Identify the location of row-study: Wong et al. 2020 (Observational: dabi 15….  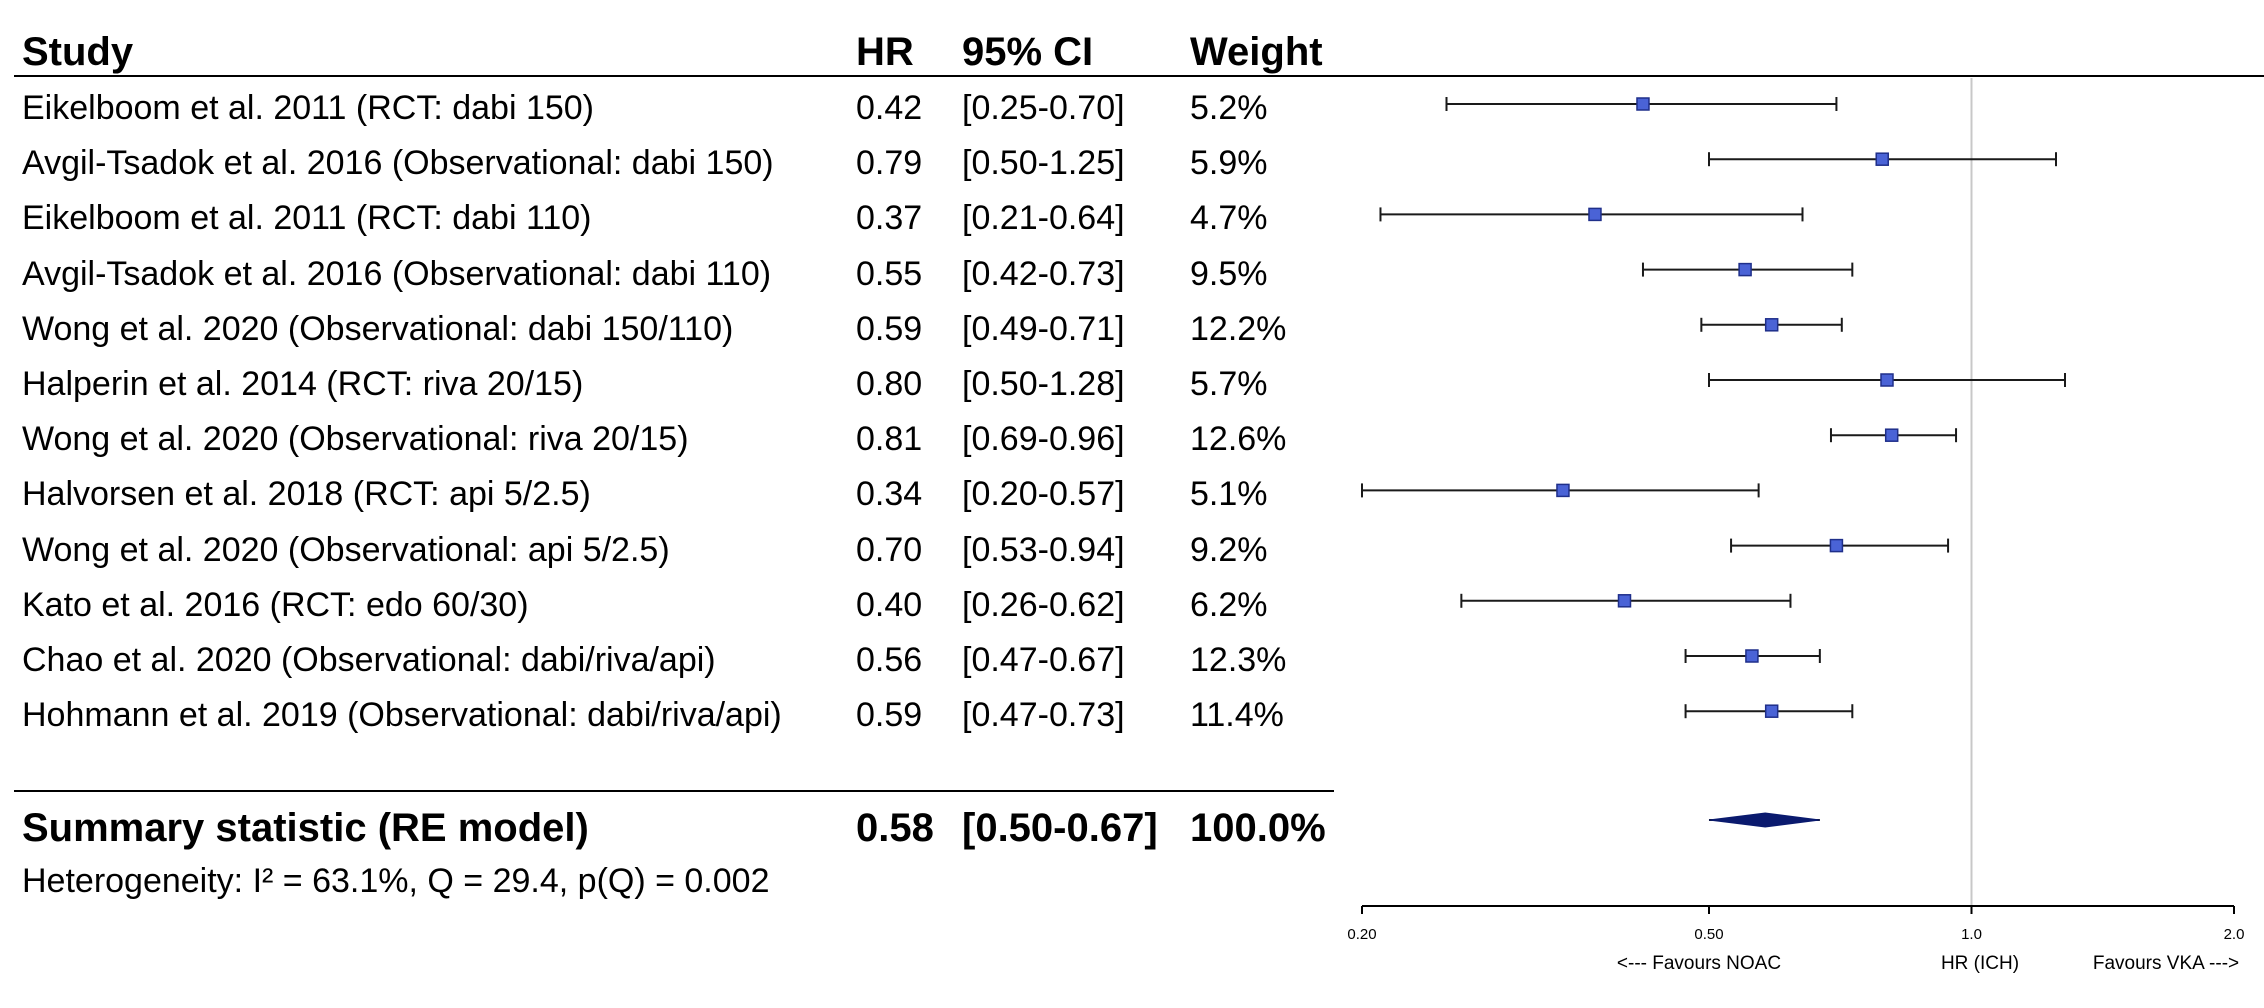
(378, 328).